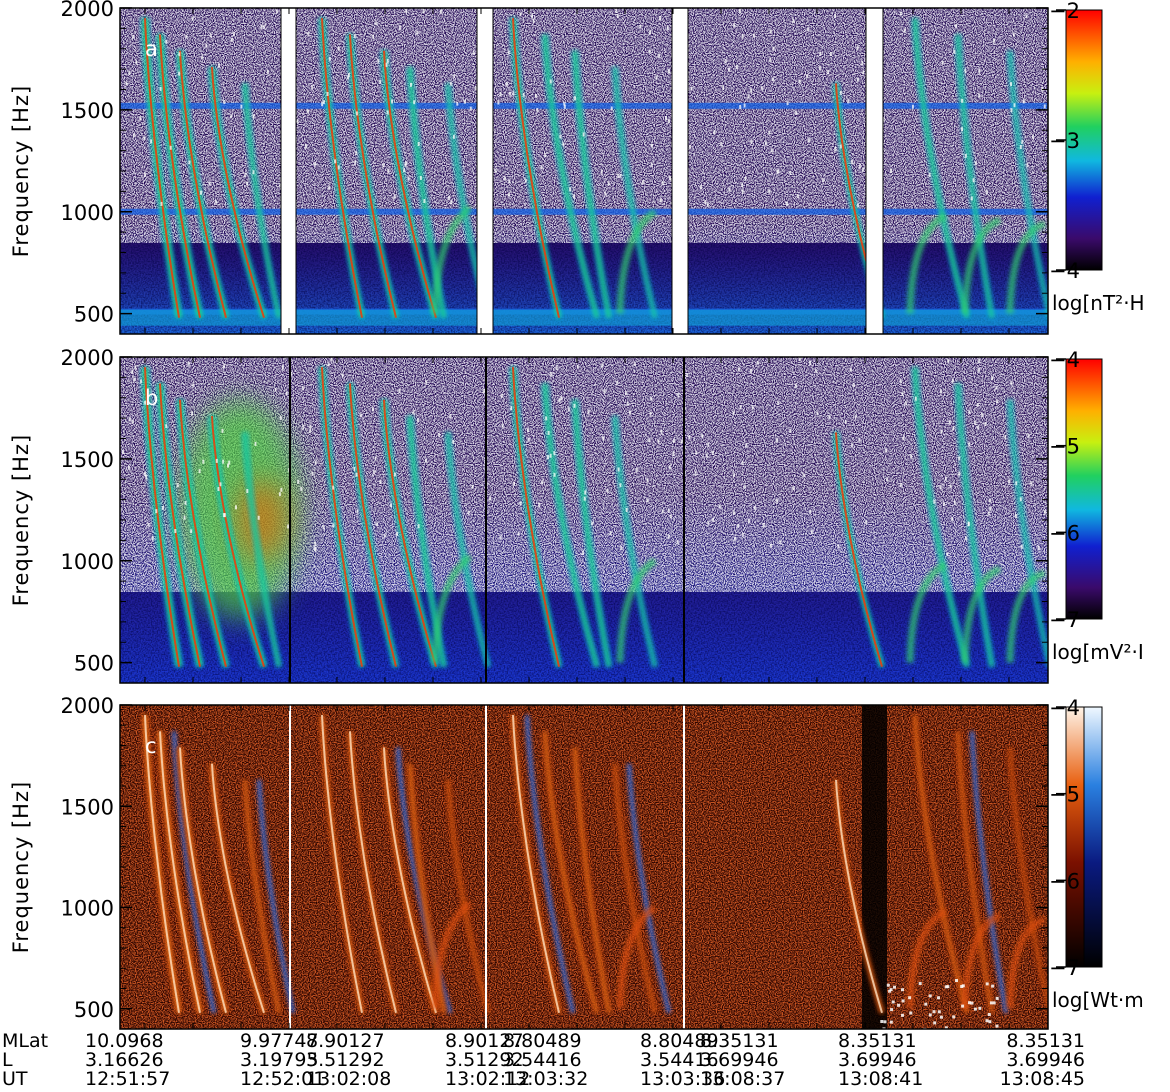 The height and width of the screenshot is (1092, 1170). I want to click on footer-value: 13:03:32, so click(545, 1079).